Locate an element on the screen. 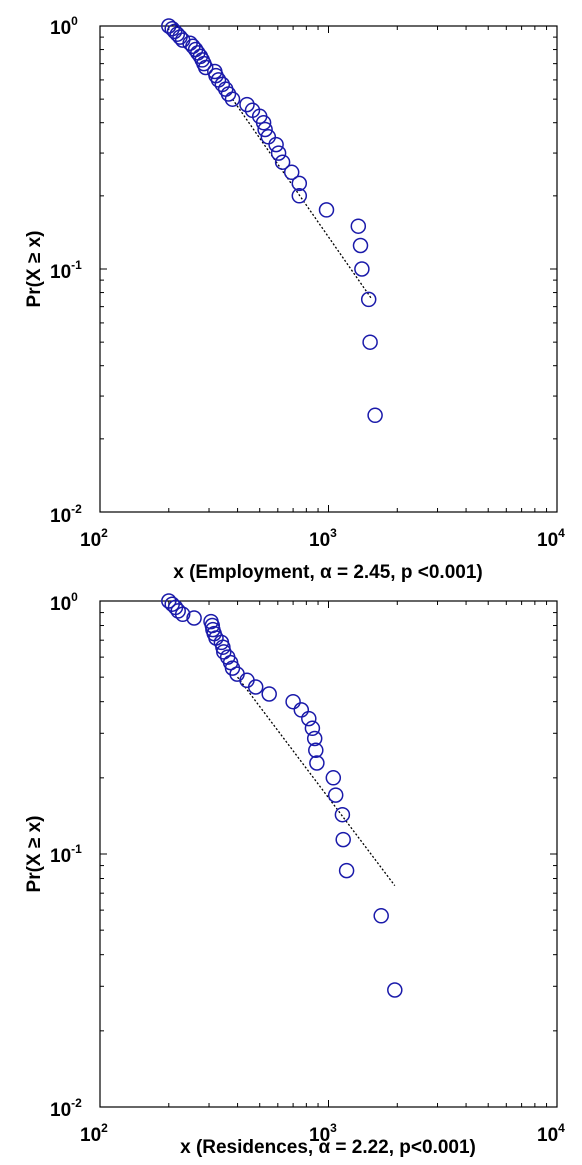 This screenshot has height=1165, width=582. xtick-label-residences-2: 10⁴ is located at coordinates (551, 1133).